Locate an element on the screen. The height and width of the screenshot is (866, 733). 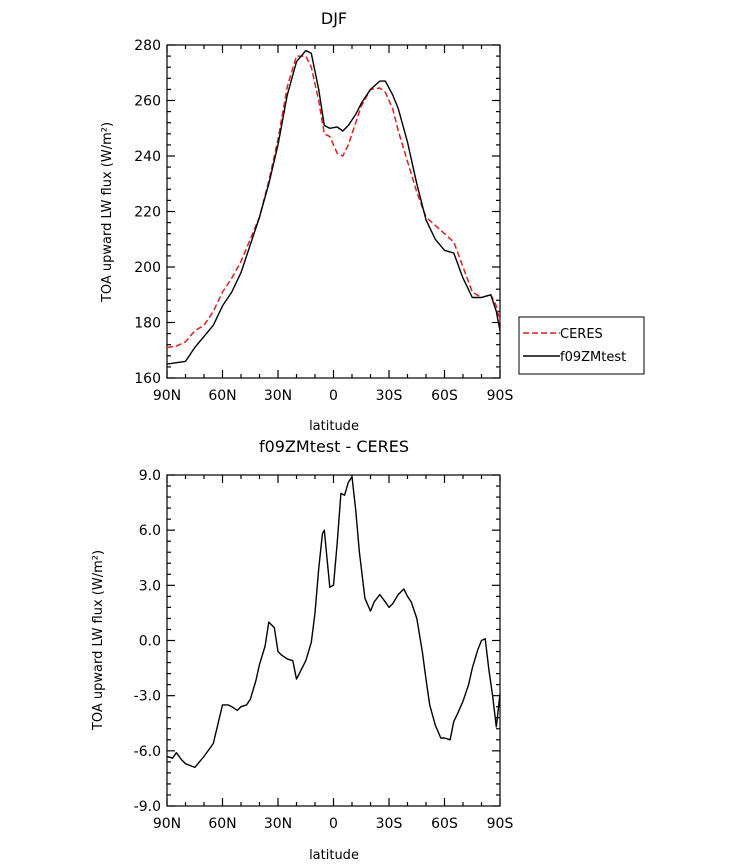
legend-box is located at coordinates (581, 345).